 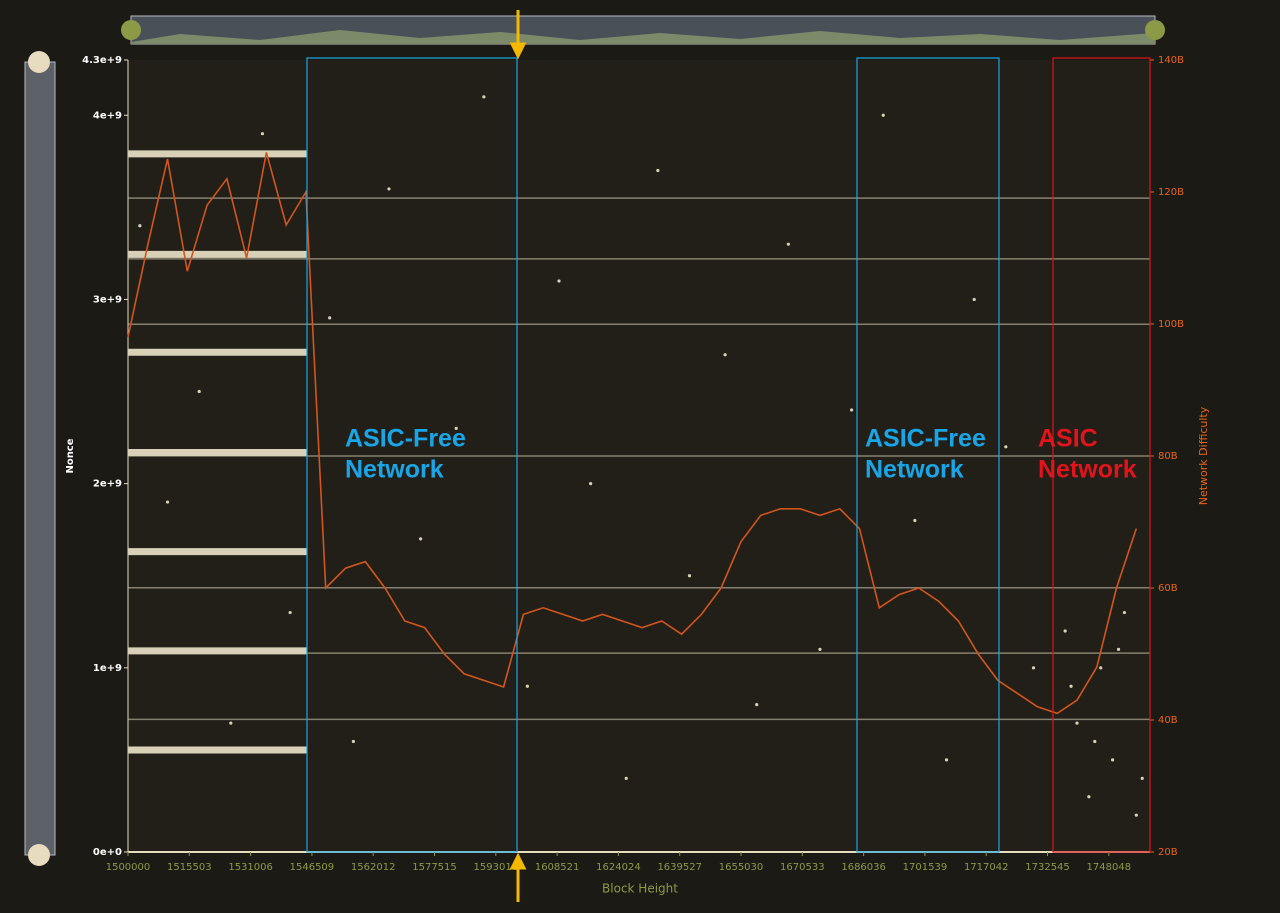 I want to click on y2-tick-label: 40B, so click(x=1168, y=720).